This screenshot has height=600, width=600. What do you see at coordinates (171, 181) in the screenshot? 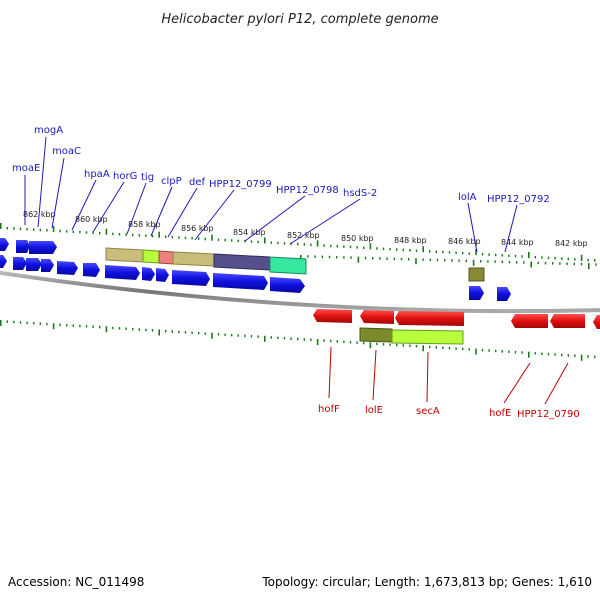
I see `gene-label-clpP: clpP` at bounding box center [171, 181].